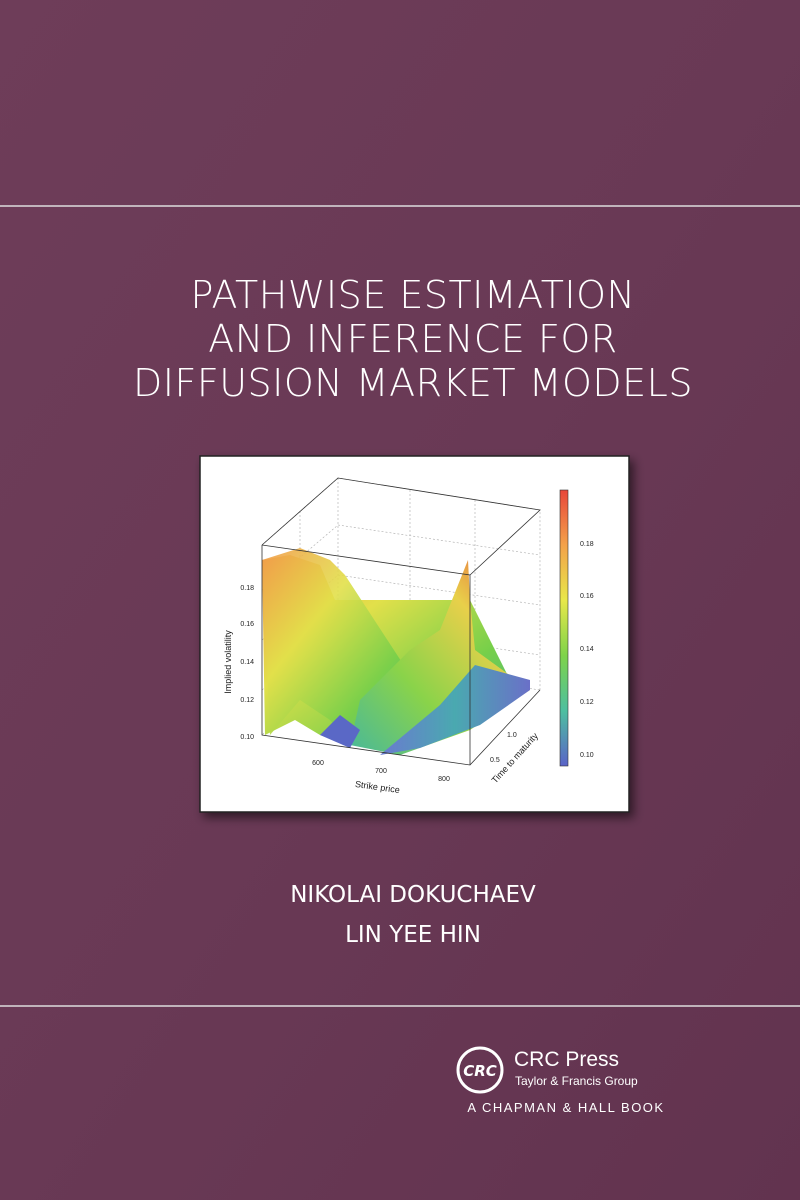 This screenshot has width=800, height=1200. Describe the element at coordinates (587, 649) in the screenshot. I see `colorbar-label: 0.14` at that location.